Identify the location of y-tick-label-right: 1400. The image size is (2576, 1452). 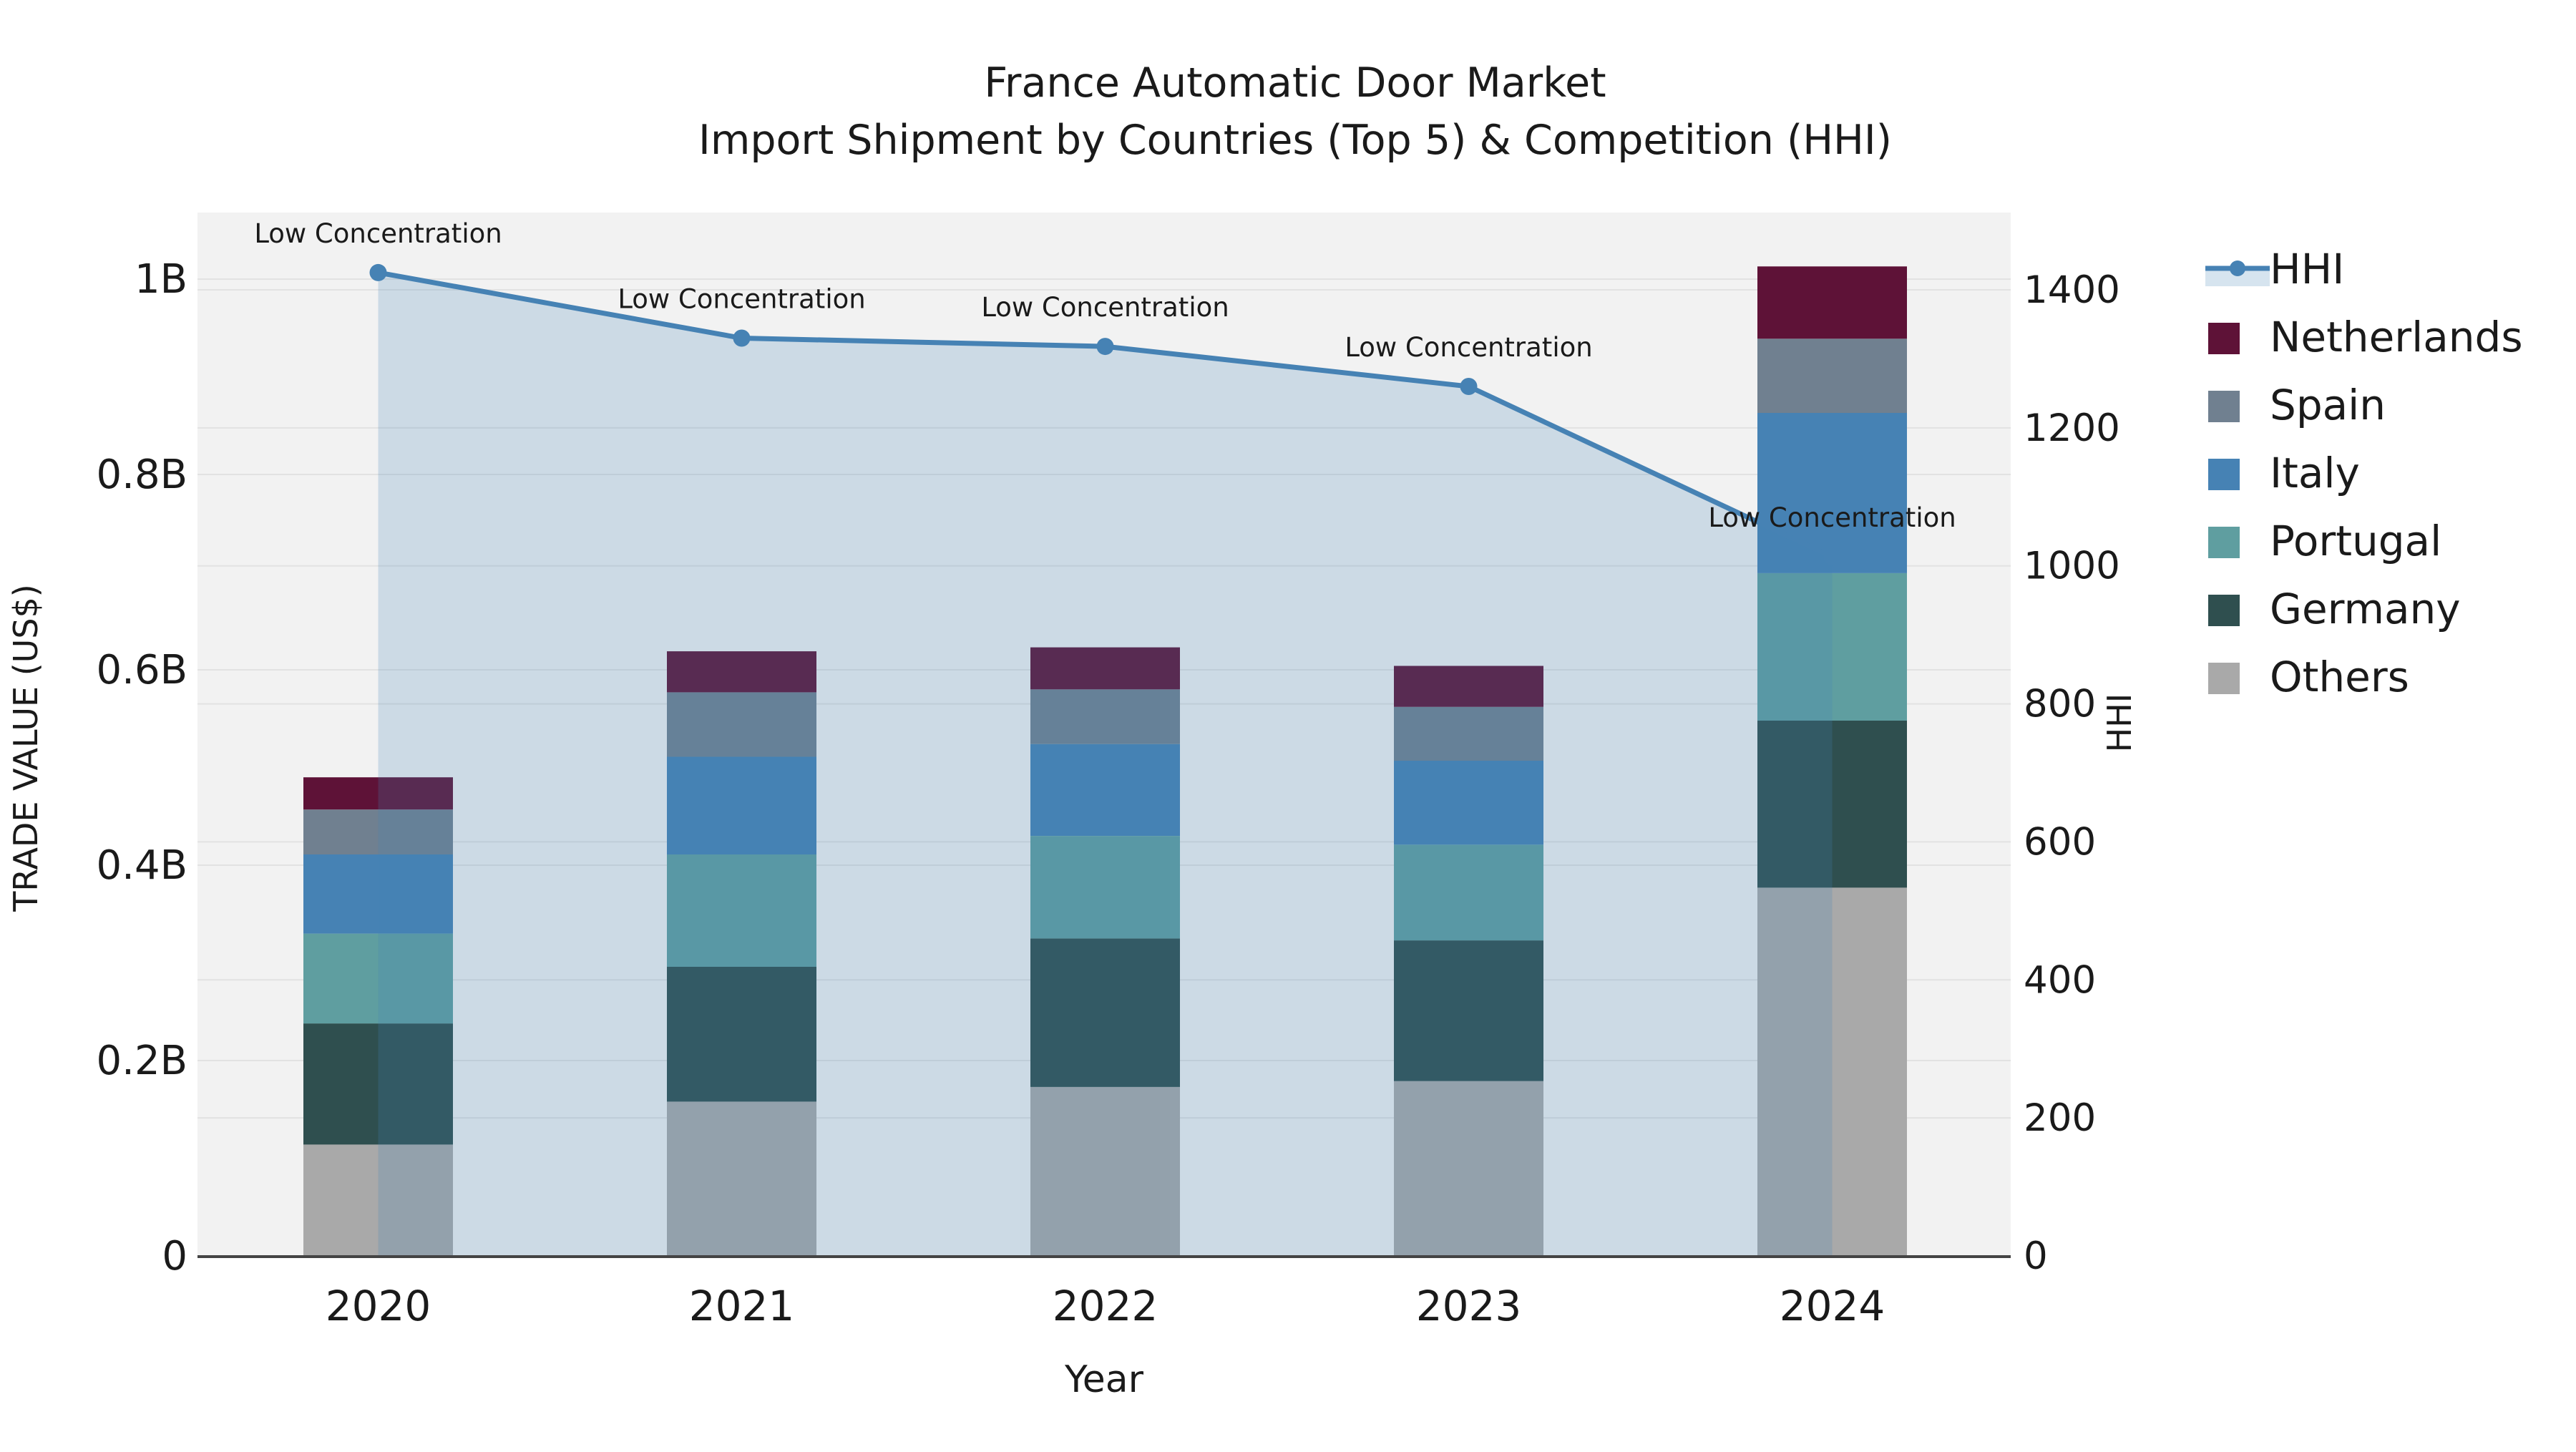
(2072, 290).